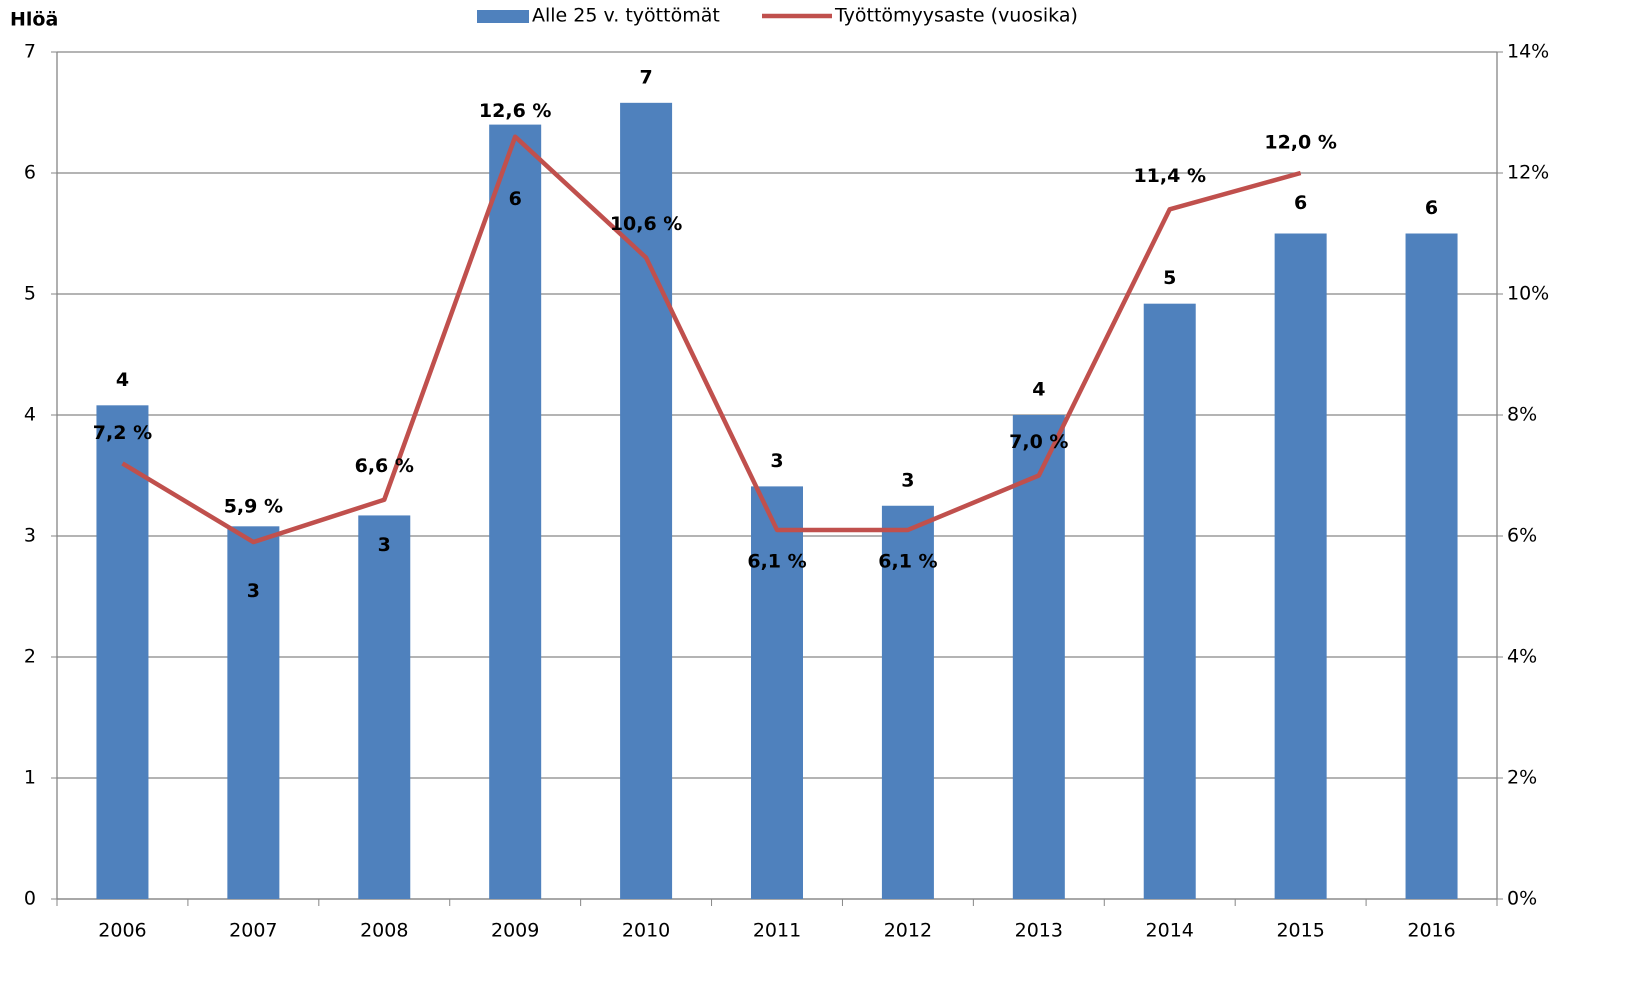 This screenshot has height=984, width=1637. What do you see at coordinates (1522, 415) in the screenshot?
I see `y2-tick-label: 8%` at bounding box center [1522, 415].